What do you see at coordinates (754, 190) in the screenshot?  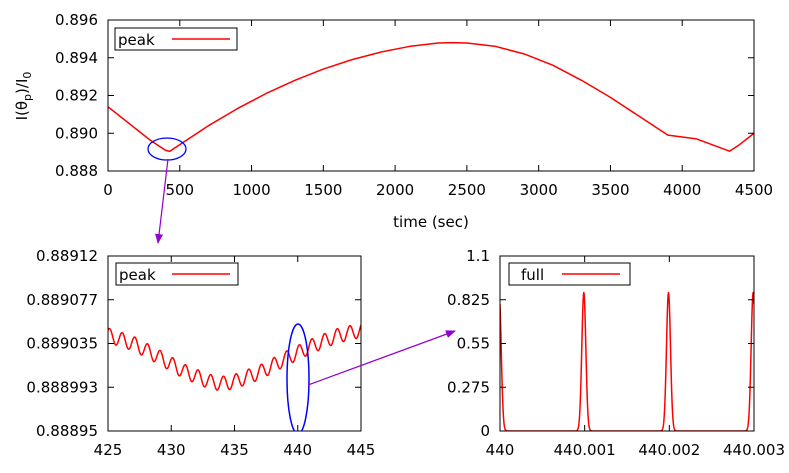 I see `top-xtick-label: 4500` at bounding box center [754, 190].